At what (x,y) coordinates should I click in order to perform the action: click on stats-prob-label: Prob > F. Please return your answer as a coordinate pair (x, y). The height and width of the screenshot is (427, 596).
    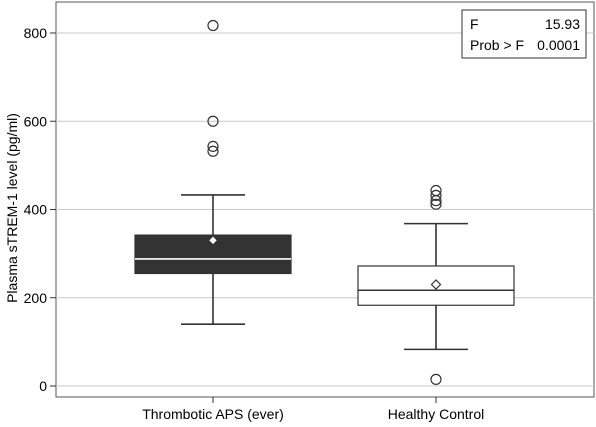
    Looking at the image, I should click on (497, 45).